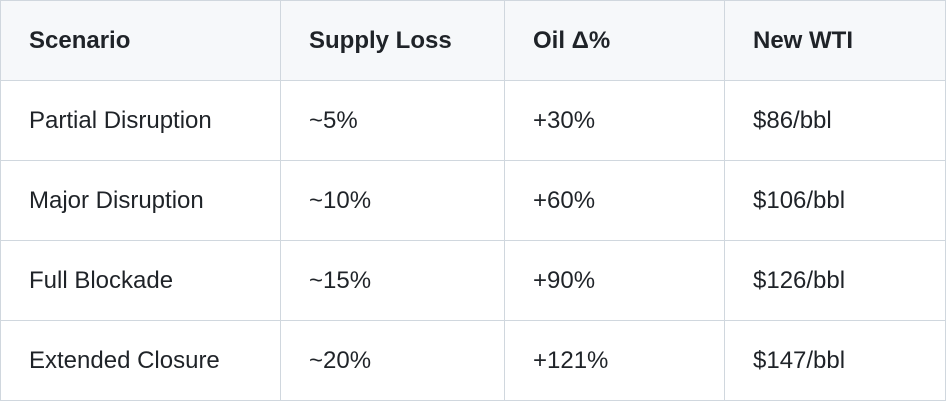 This screenshot has height=402, width=946. Describe the element at coordinates (835, 360) in the screenshot. I see `table-cell: $147/bbl` at that location.